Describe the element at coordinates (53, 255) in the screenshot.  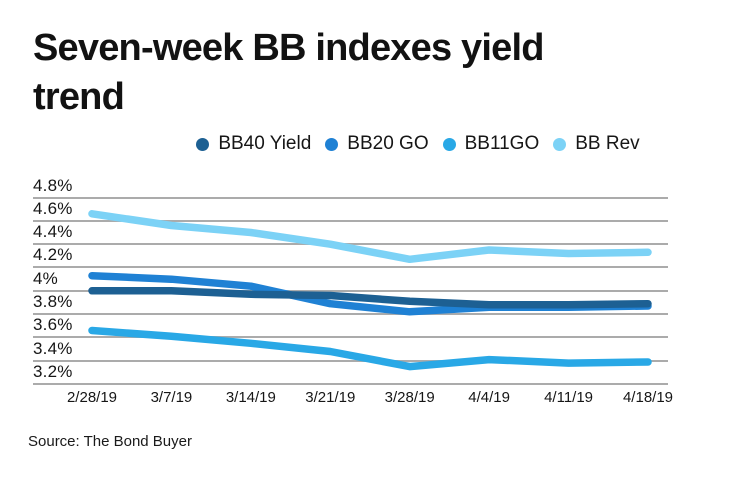
I see `y-tick-label: 4.2%` at that location.